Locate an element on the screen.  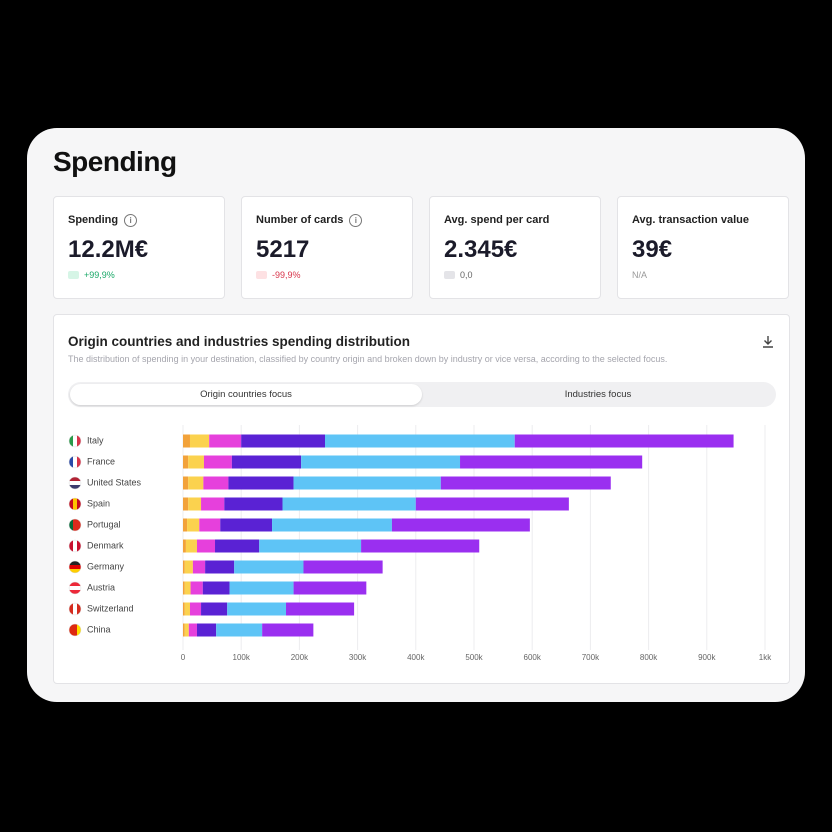
x-tick-label: 400k is located at coordinates (416, 657).